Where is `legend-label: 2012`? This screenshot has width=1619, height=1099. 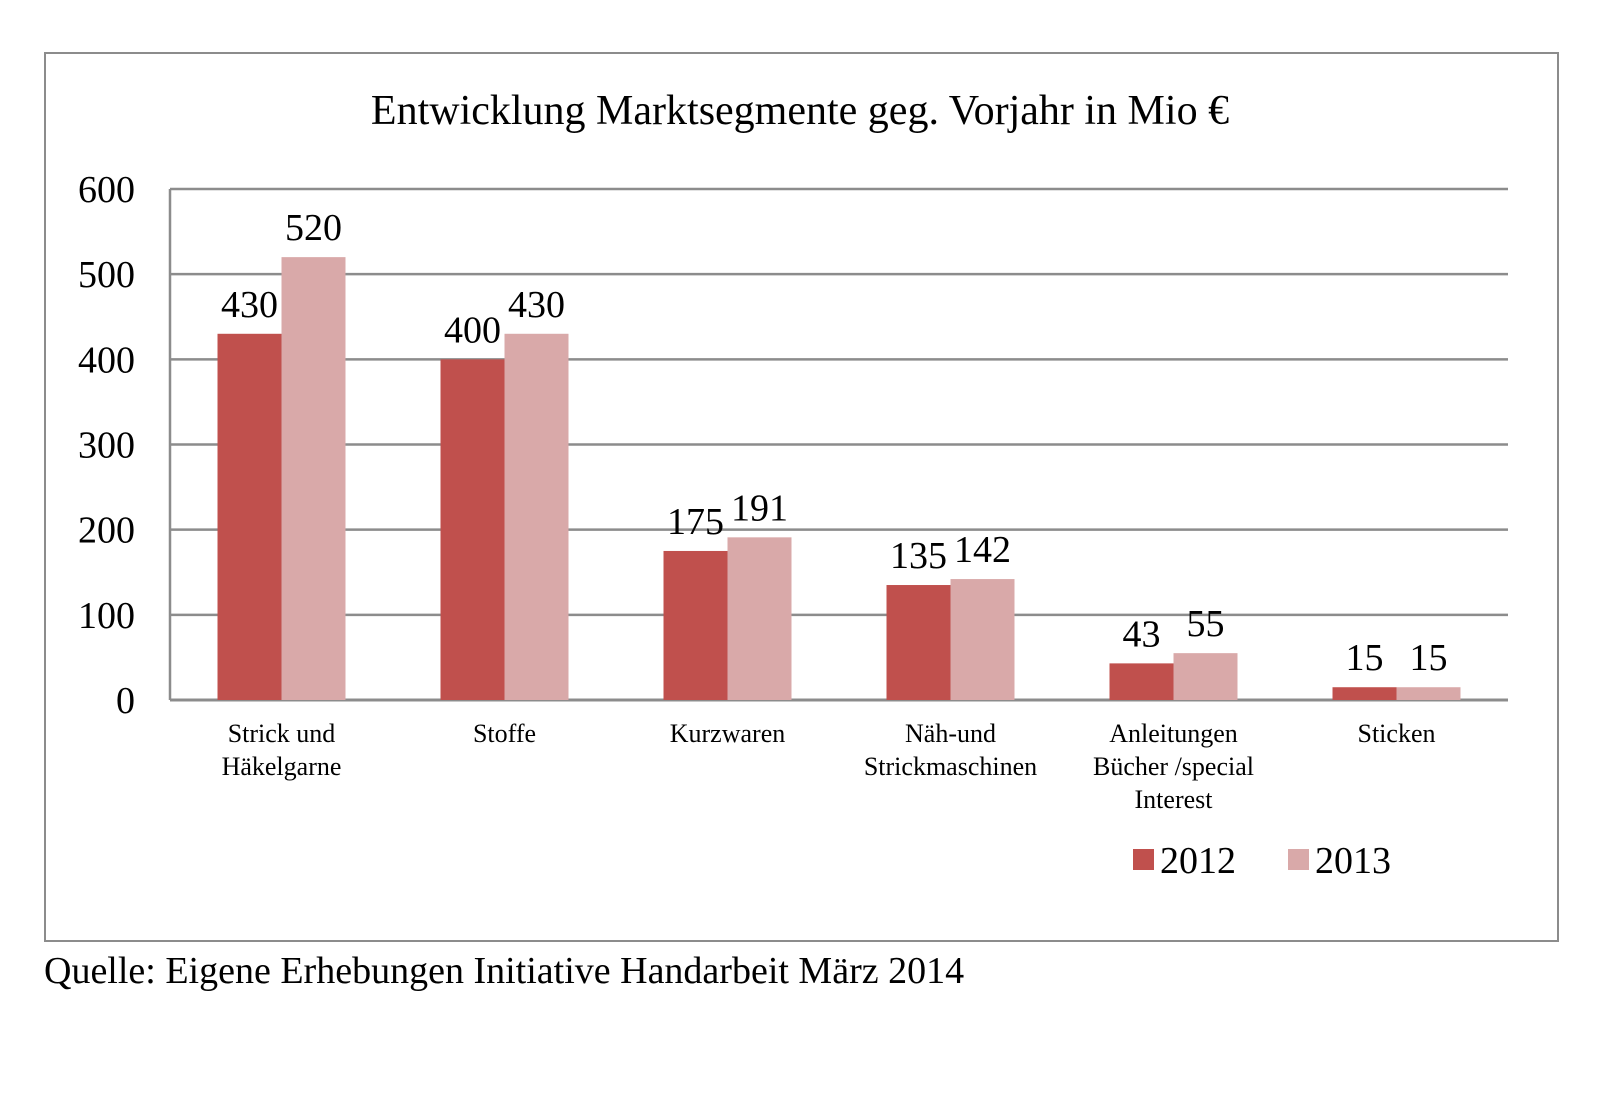
legend-label: 2012 is located at coordinates (1198, 861).